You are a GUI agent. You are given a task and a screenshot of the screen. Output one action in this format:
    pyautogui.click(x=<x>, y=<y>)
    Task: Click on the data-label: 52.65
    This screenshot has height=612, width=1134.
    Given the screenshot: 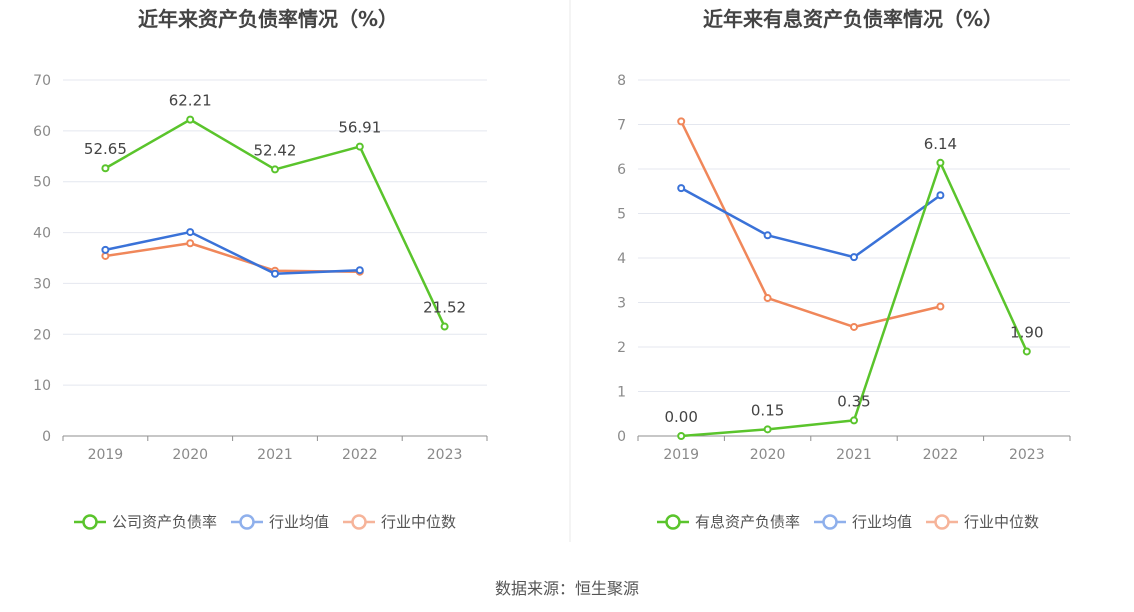 What is the action you would take?
    pyautogui.click(x=105, y=149)
    